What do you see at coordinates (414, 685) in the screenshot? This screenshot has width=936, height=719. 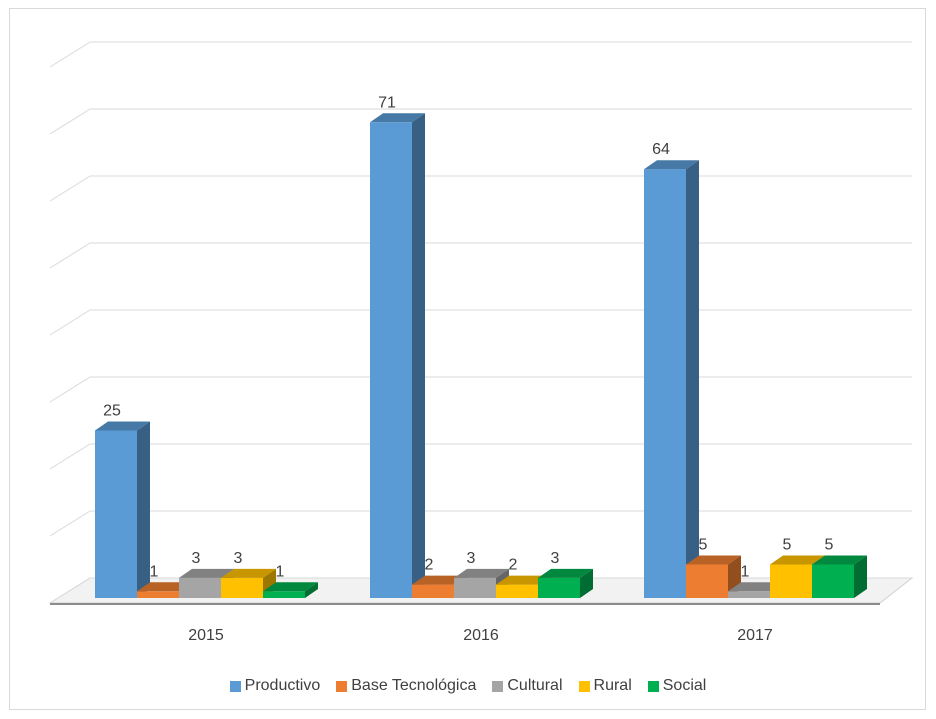 I see `legend-label: Base Tecnológica` at bounding box center [414, 685].